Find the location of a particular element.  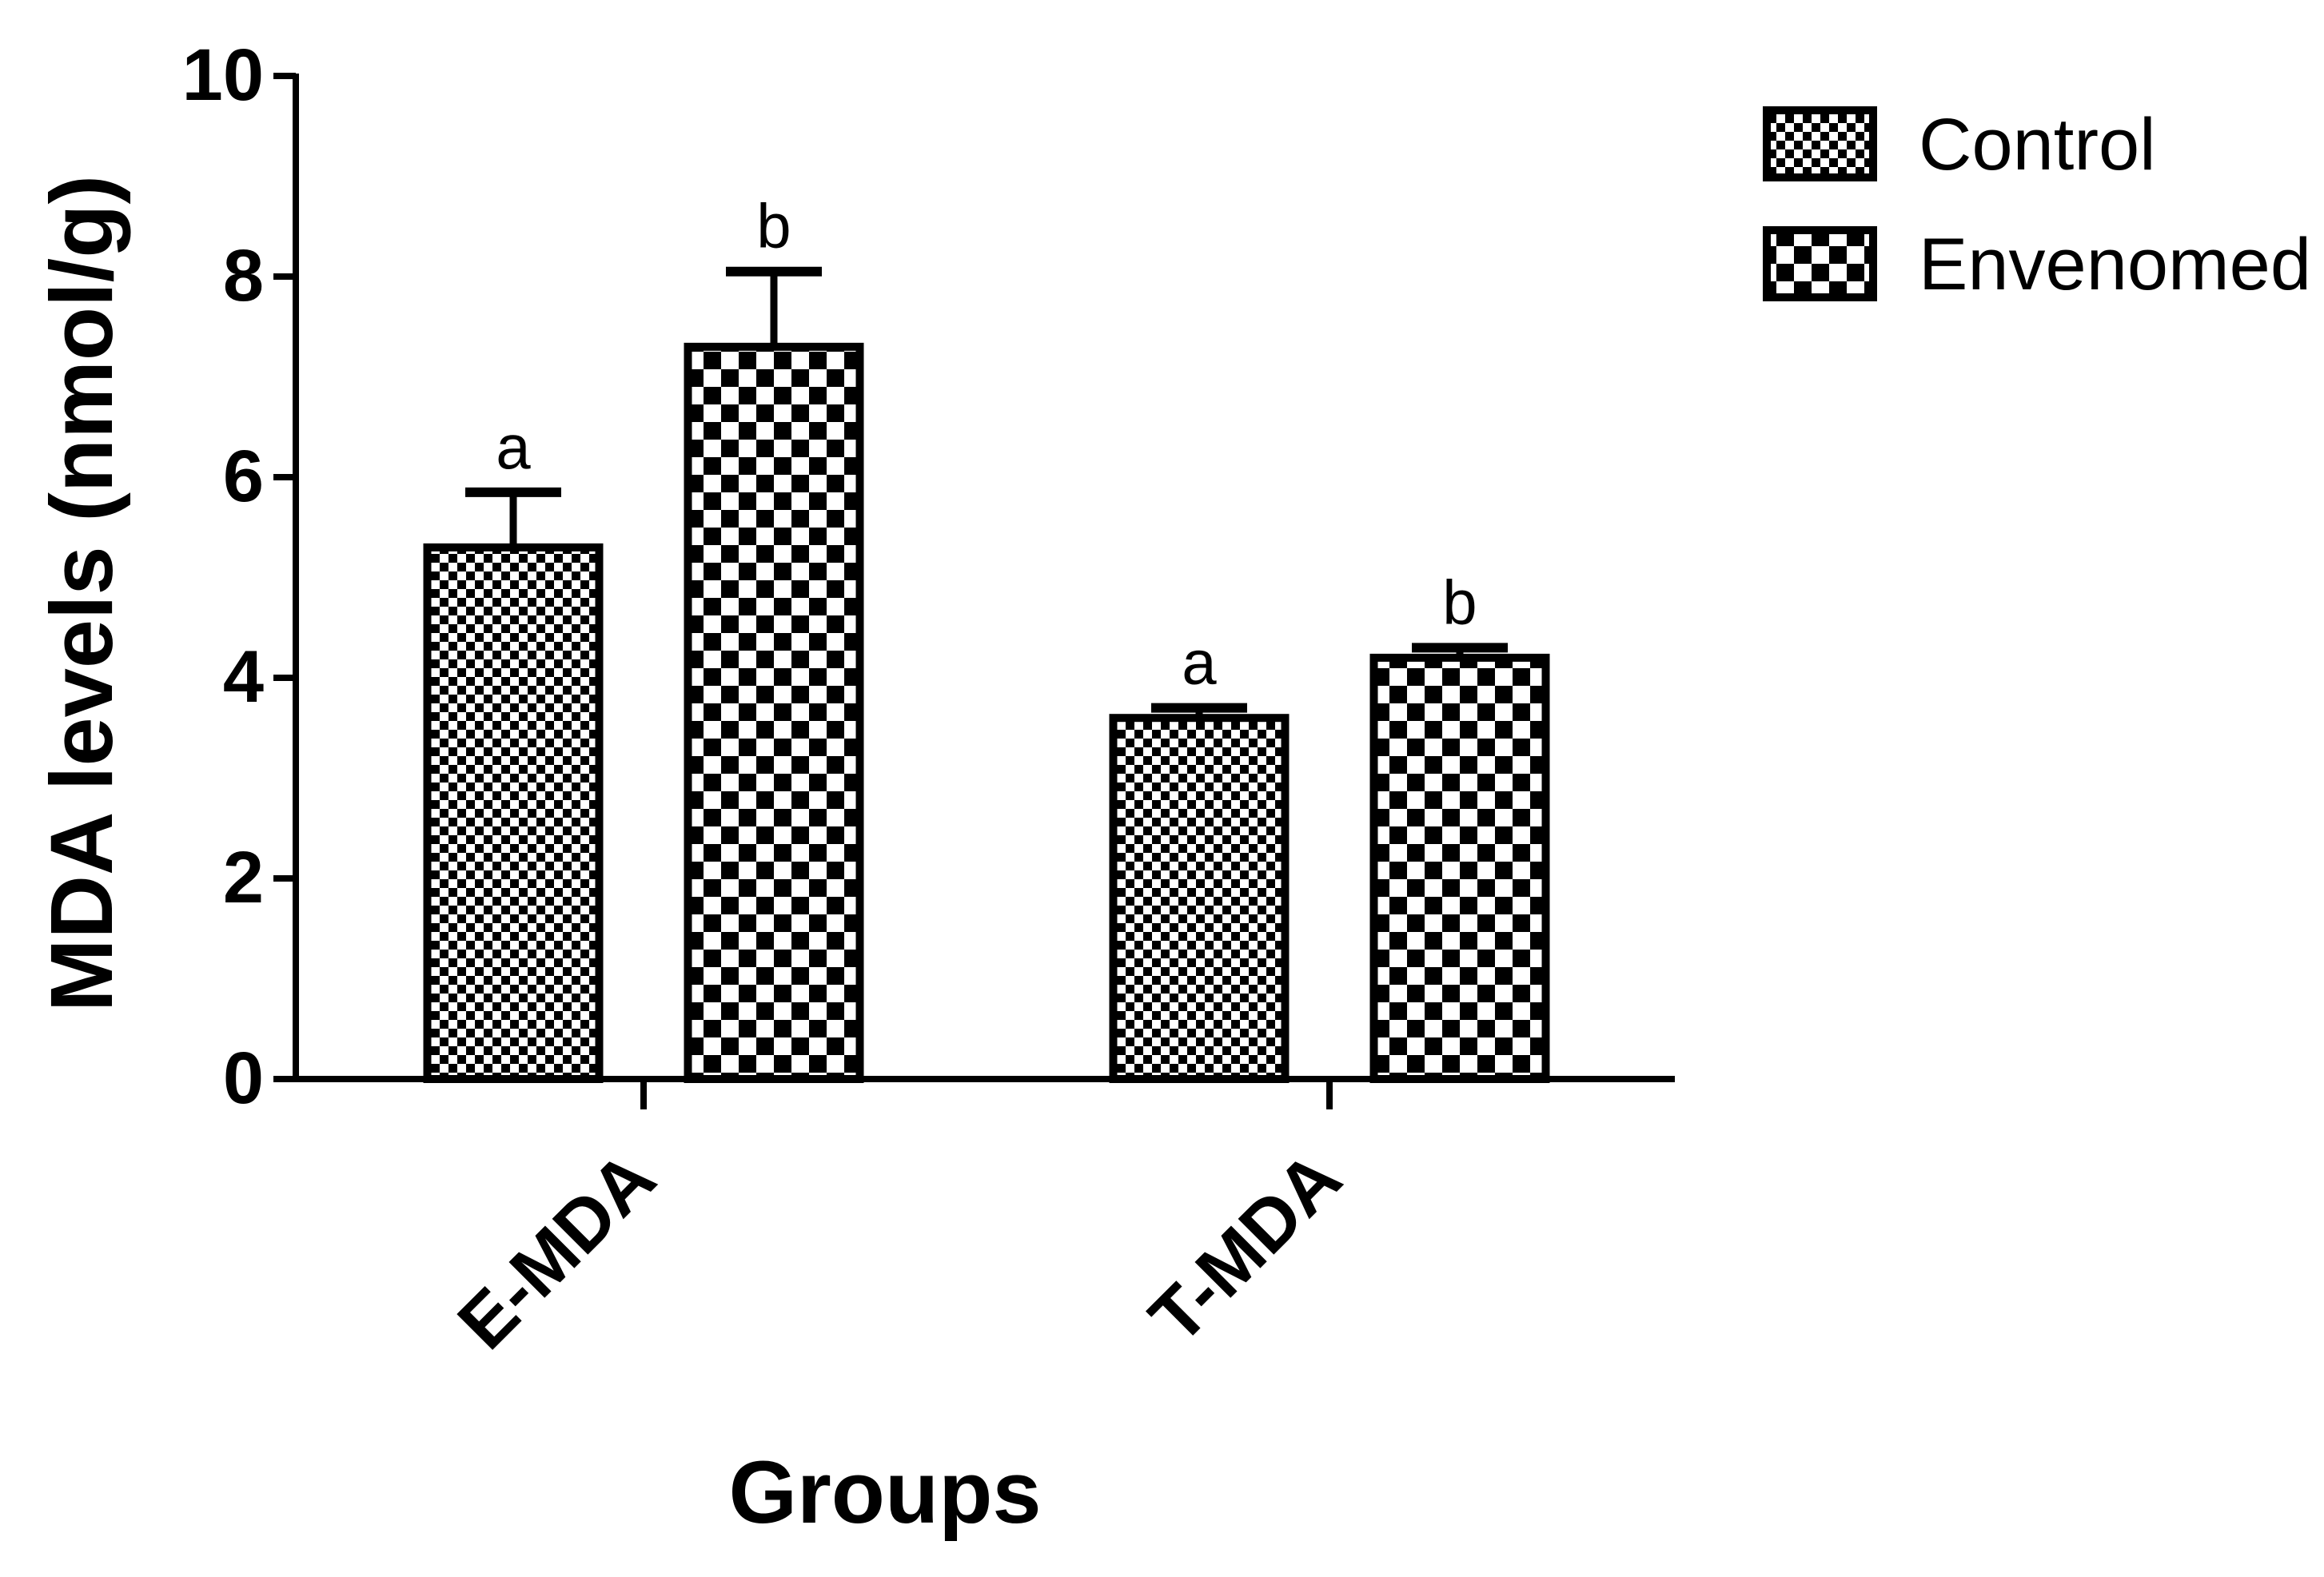

bar-envenomed-t-mda is located at coordinates (1459, 868).